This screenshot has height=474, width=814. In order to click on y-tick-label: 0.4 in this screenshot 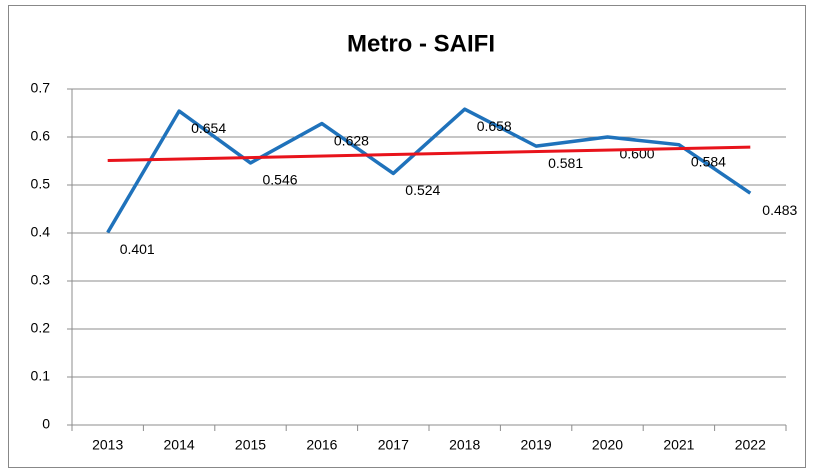, I will do `click(41, 232)`.